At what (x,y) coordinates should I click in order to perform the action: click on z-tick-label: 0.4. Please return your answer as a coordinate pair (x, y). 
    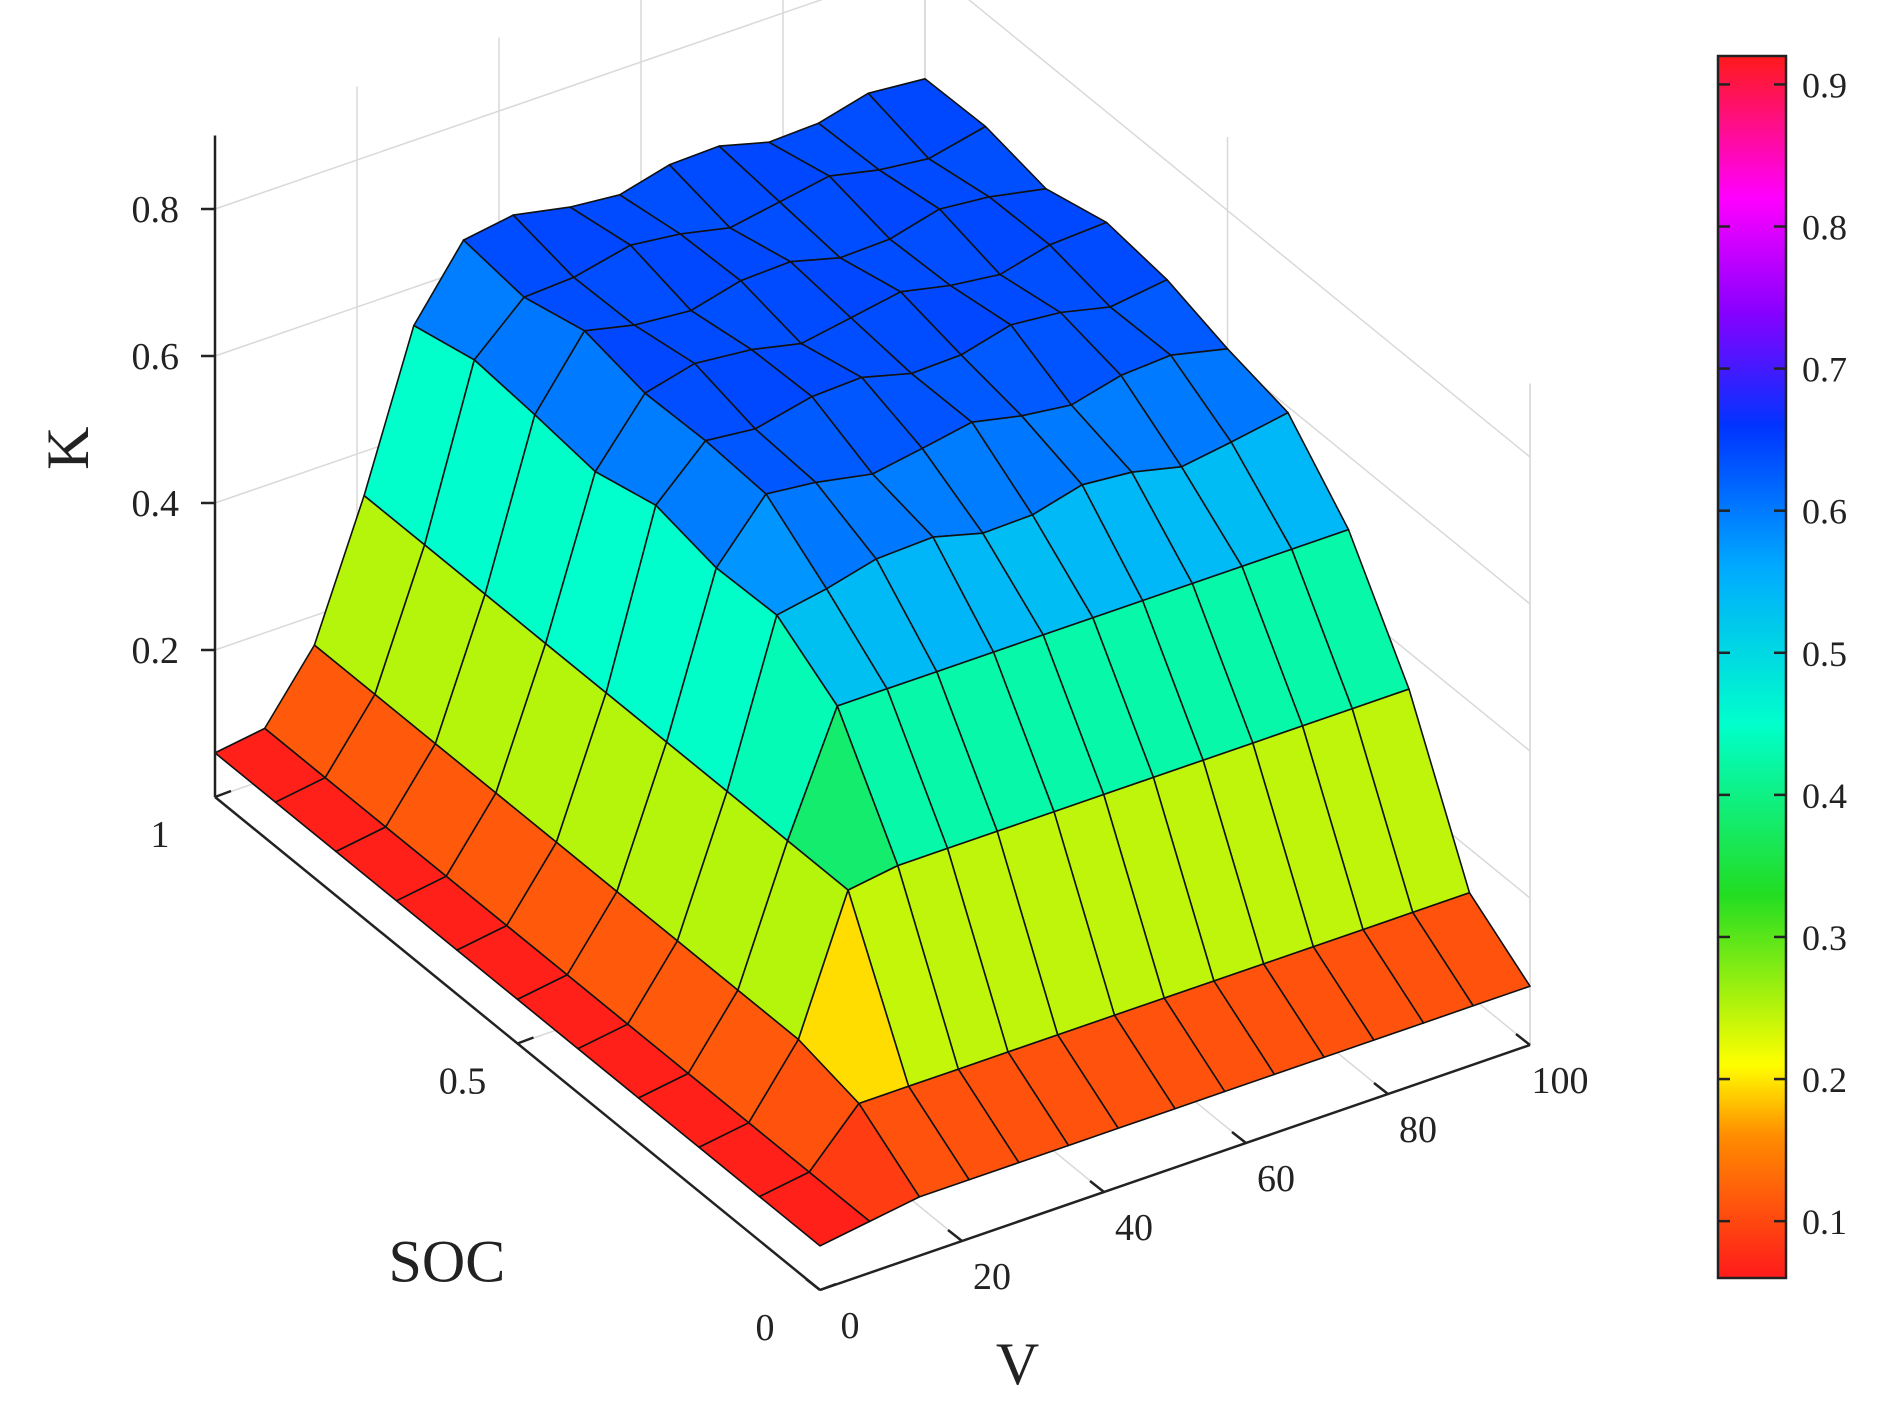
    Looking at the image, I should click on (156, 504).